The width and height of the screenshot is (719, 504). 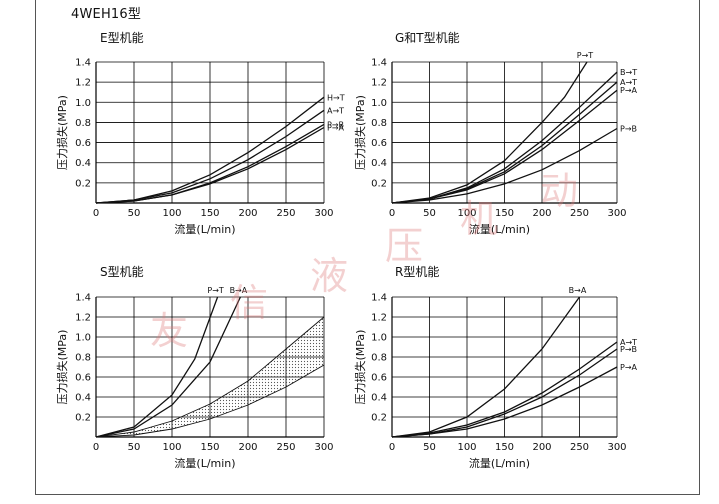 I want to click on shaded-band, so click(x=210, y=377).